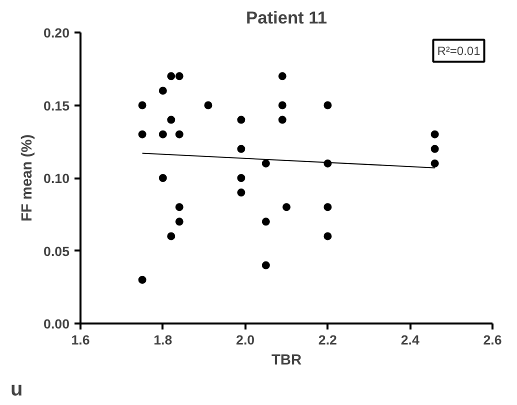 The width and height of the screenshot is (517, 405). Describe the element at coordinates (28, 178) in the screenshot. I see `y-axis-title: FF mean (%)` at that location.